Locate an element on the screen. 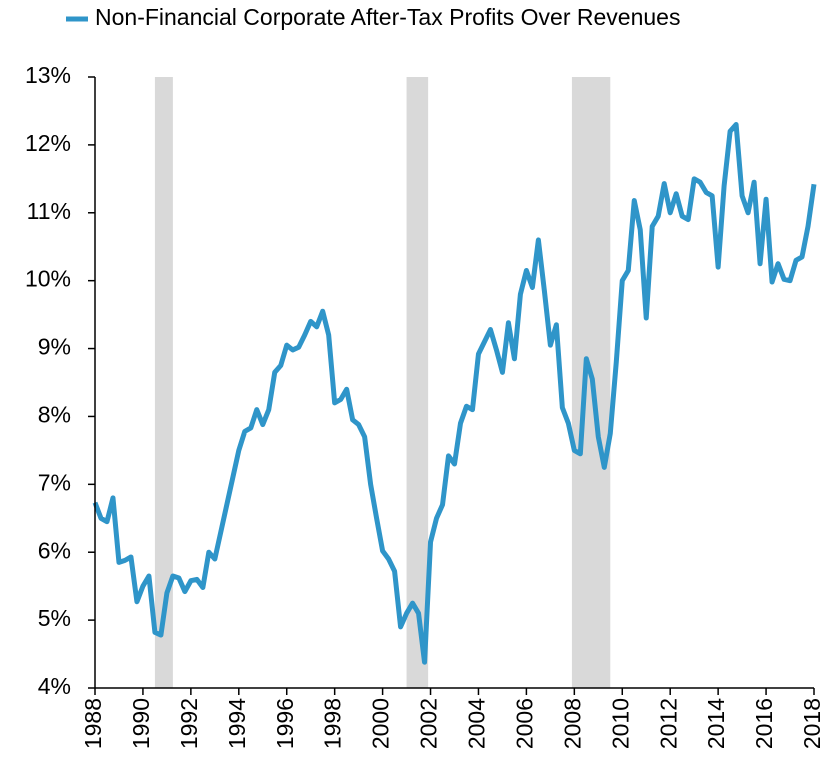 This screenshot has height=763, width=840. x-tick-label: 1998 is located at coordinates (333, 723).